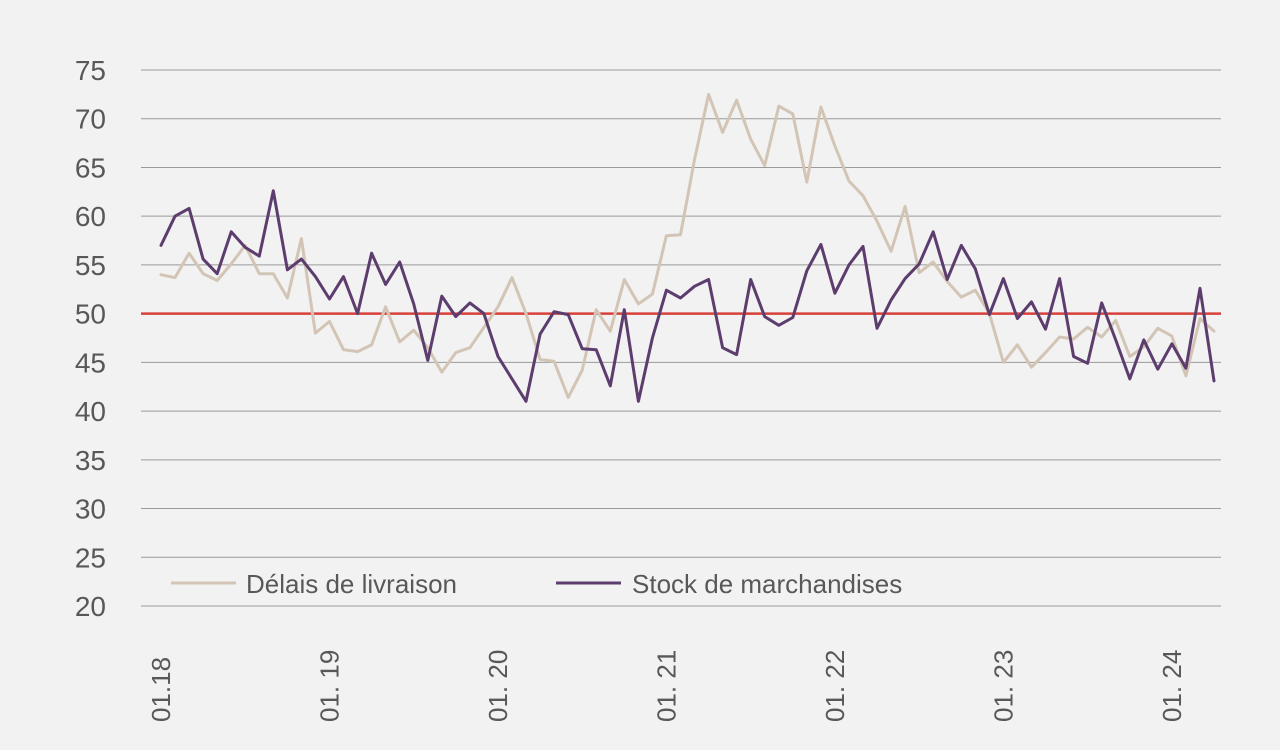  What do you see at coordinates (90, 338) in the screenshot?
I see `y-axis: 20 25 30 35 40 45 50 55 60 65 70 75` at bounding box center [90, 338].